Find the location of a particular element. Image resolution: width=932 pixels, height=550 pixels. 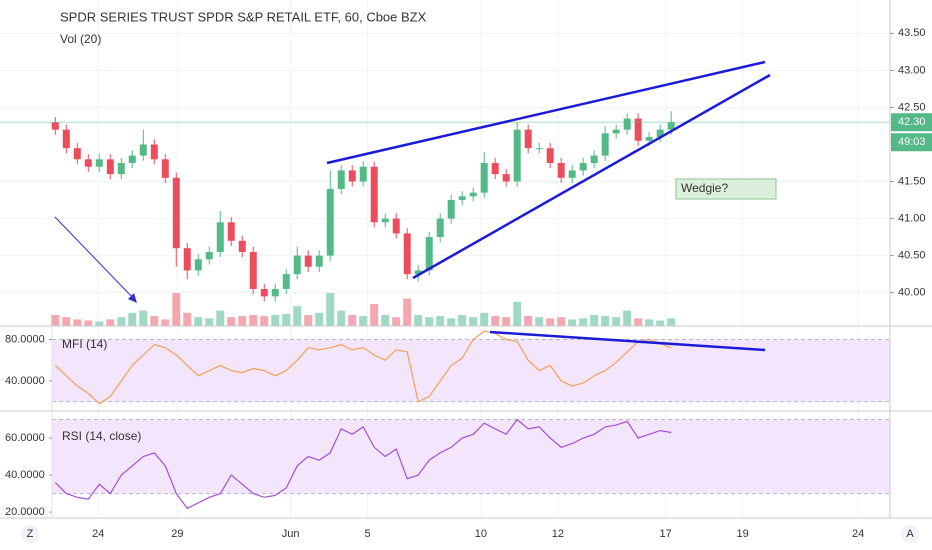

band-fill is located at coordinates (471, 456).